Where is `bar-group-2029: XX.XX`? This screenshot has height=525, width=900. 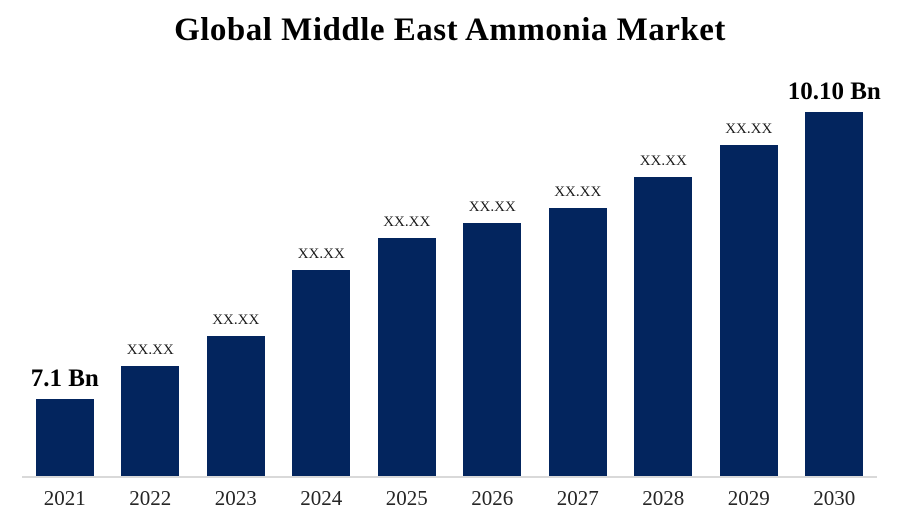 bar-group-2029: XX.XX is located at coordinates (749, 268).